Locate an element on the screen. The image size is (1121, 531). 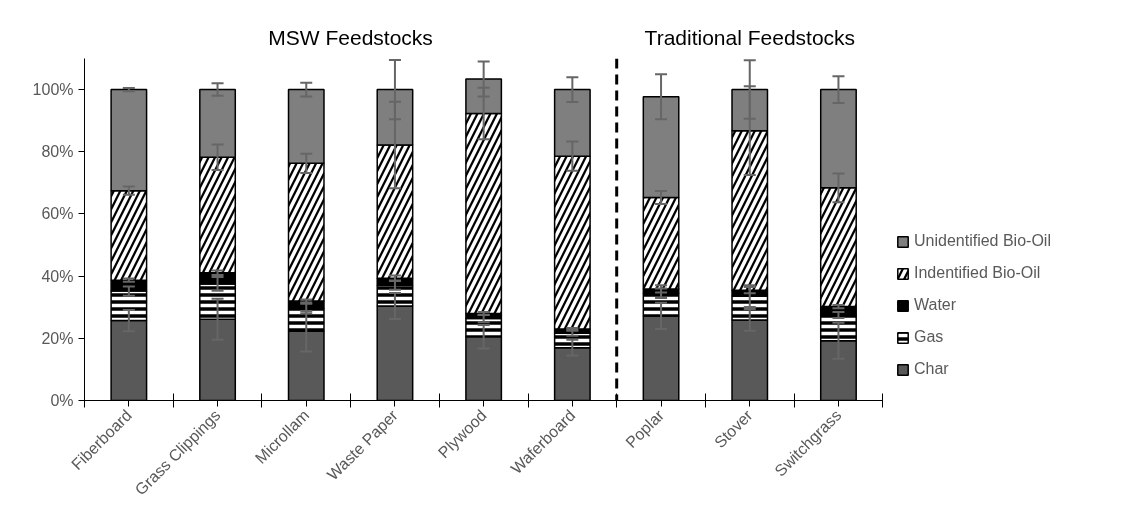
legend-label: Gas is located at coordinates (929, 337).